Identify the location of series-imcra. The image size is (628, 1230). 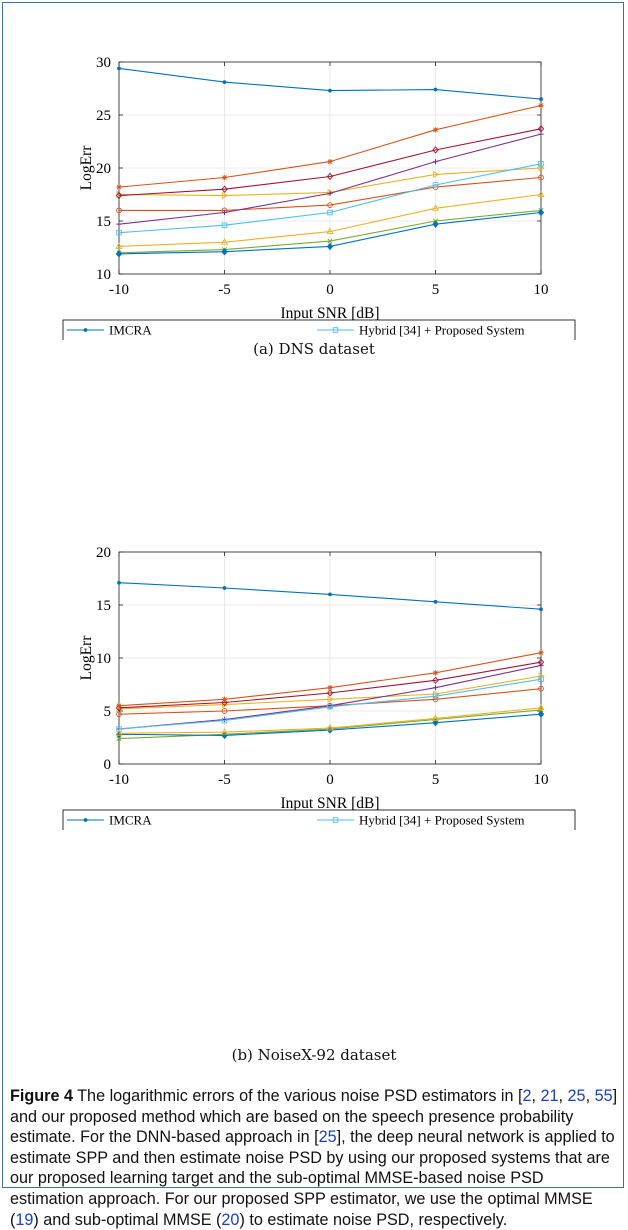
(330, 83).